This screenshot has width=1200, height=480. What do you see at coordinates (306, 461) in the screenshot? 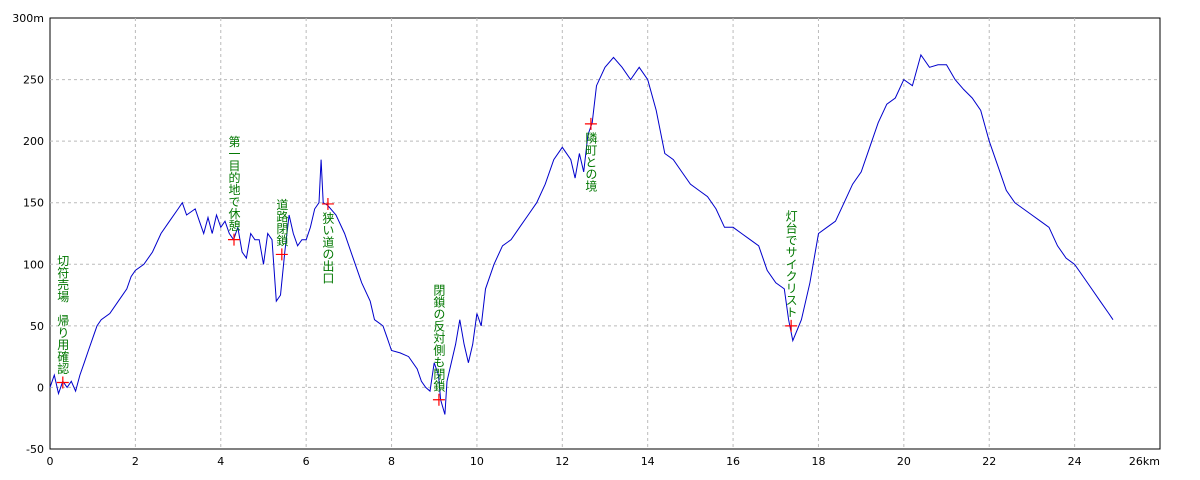
I see `x-tick-label: 6` at bounding box center [306, 461].